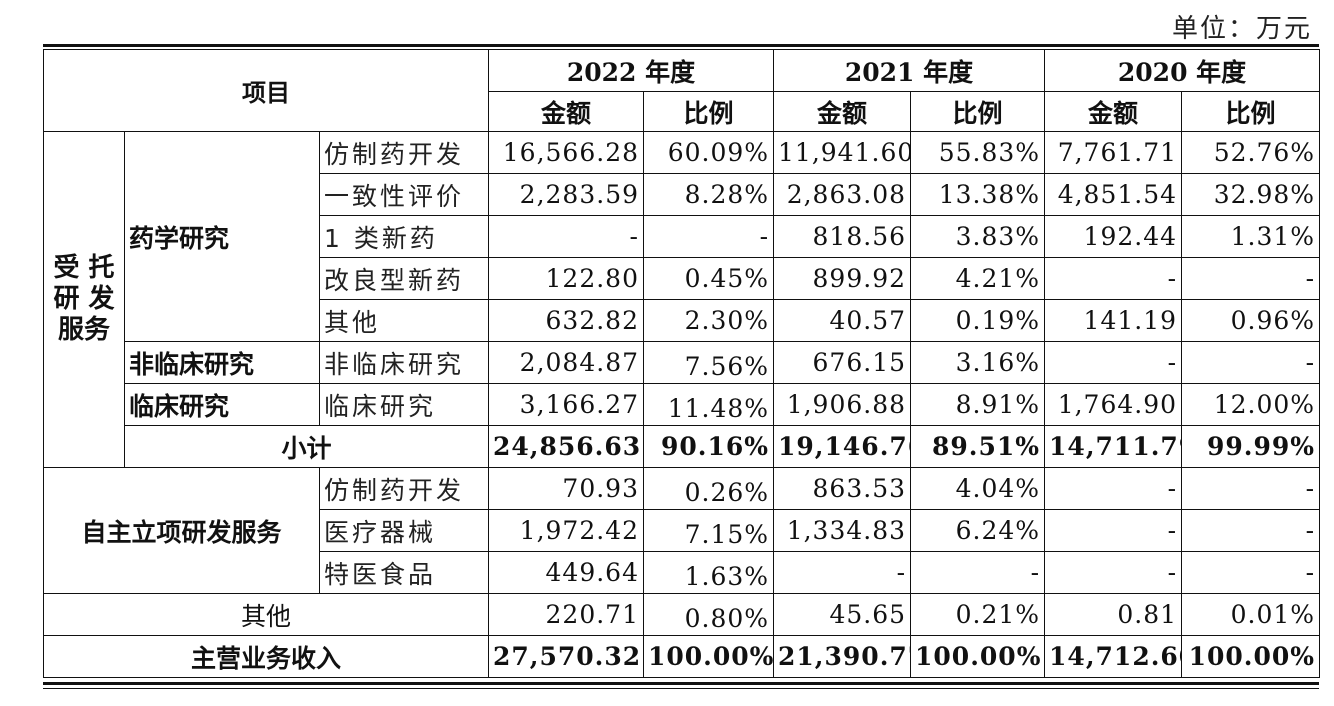 The width and height of the screenshot is (1334, 706). What do you see at coordinates (978, 236) in the screenshot?
I see `cell: 3.83%` at bounding box center [978, 236].